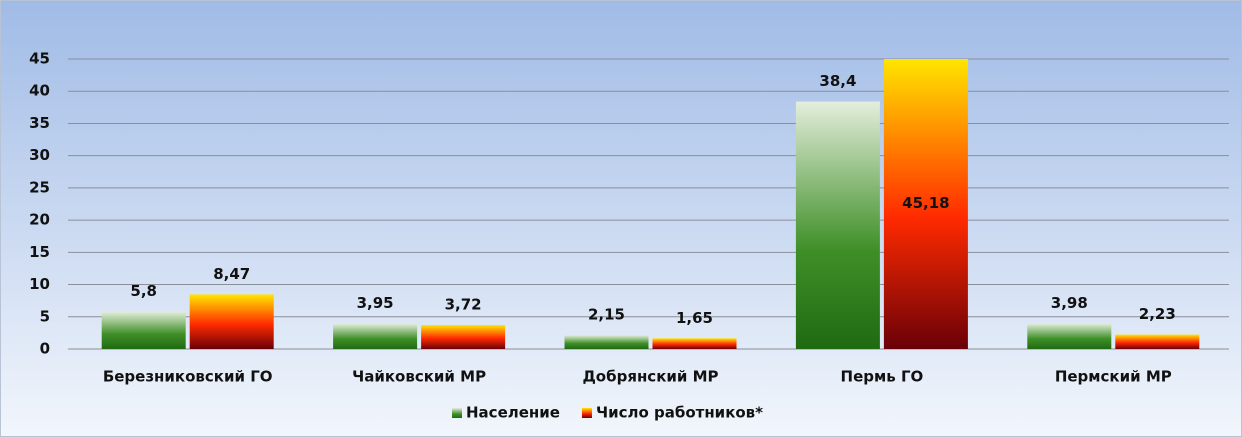 The image size is (1242, 437). I want to click on value-label: 8,47, so click(231, 274).